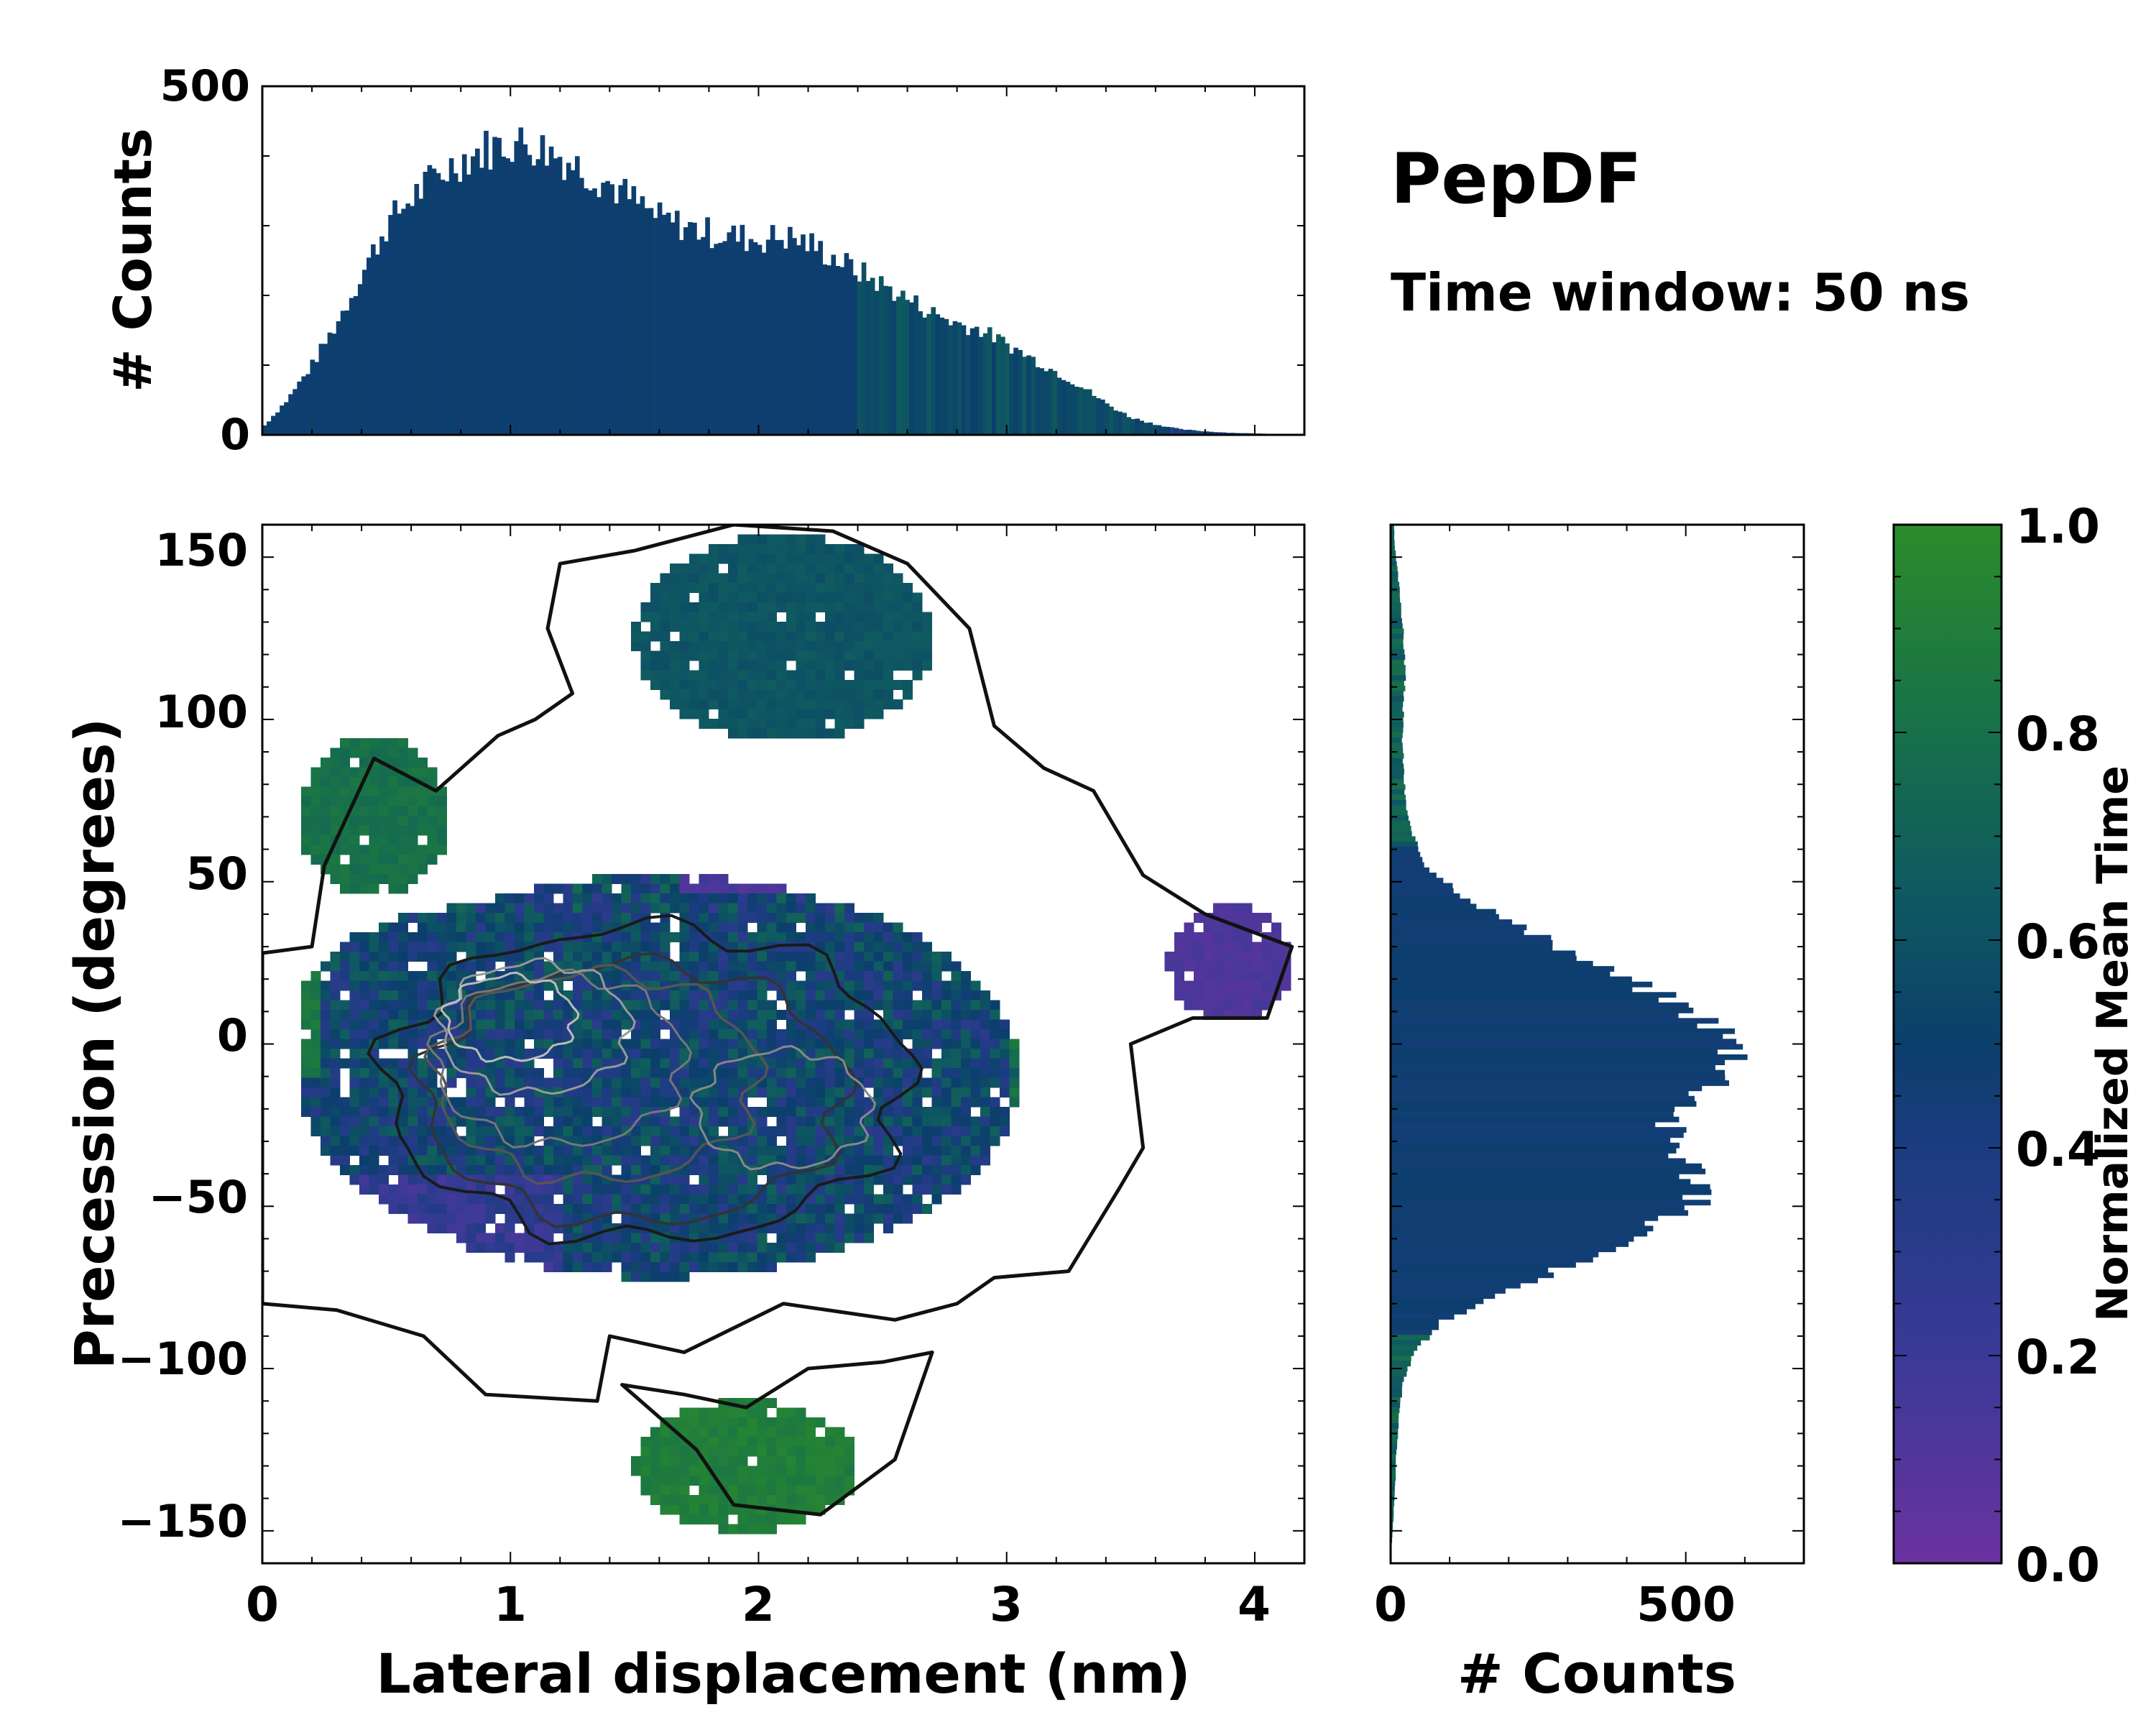  Describe the element at coordinates (233, 1035) in the screenshot. I see `ytick-label-0: 0` at that location.